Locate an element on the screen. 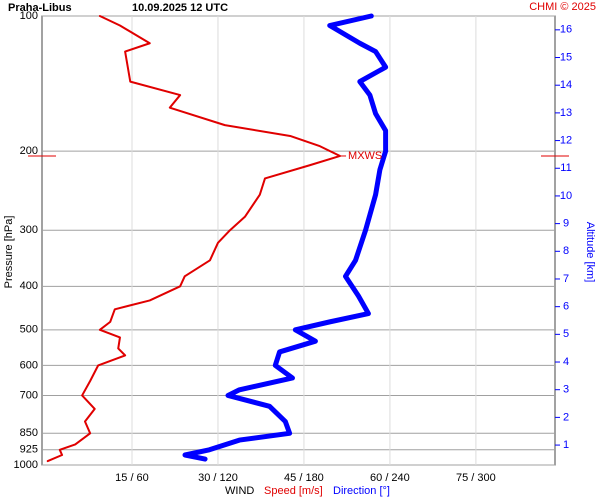 This screenshot has width=600, height=500. y2-tick-label: 3 is located at coordinates (566, 390).